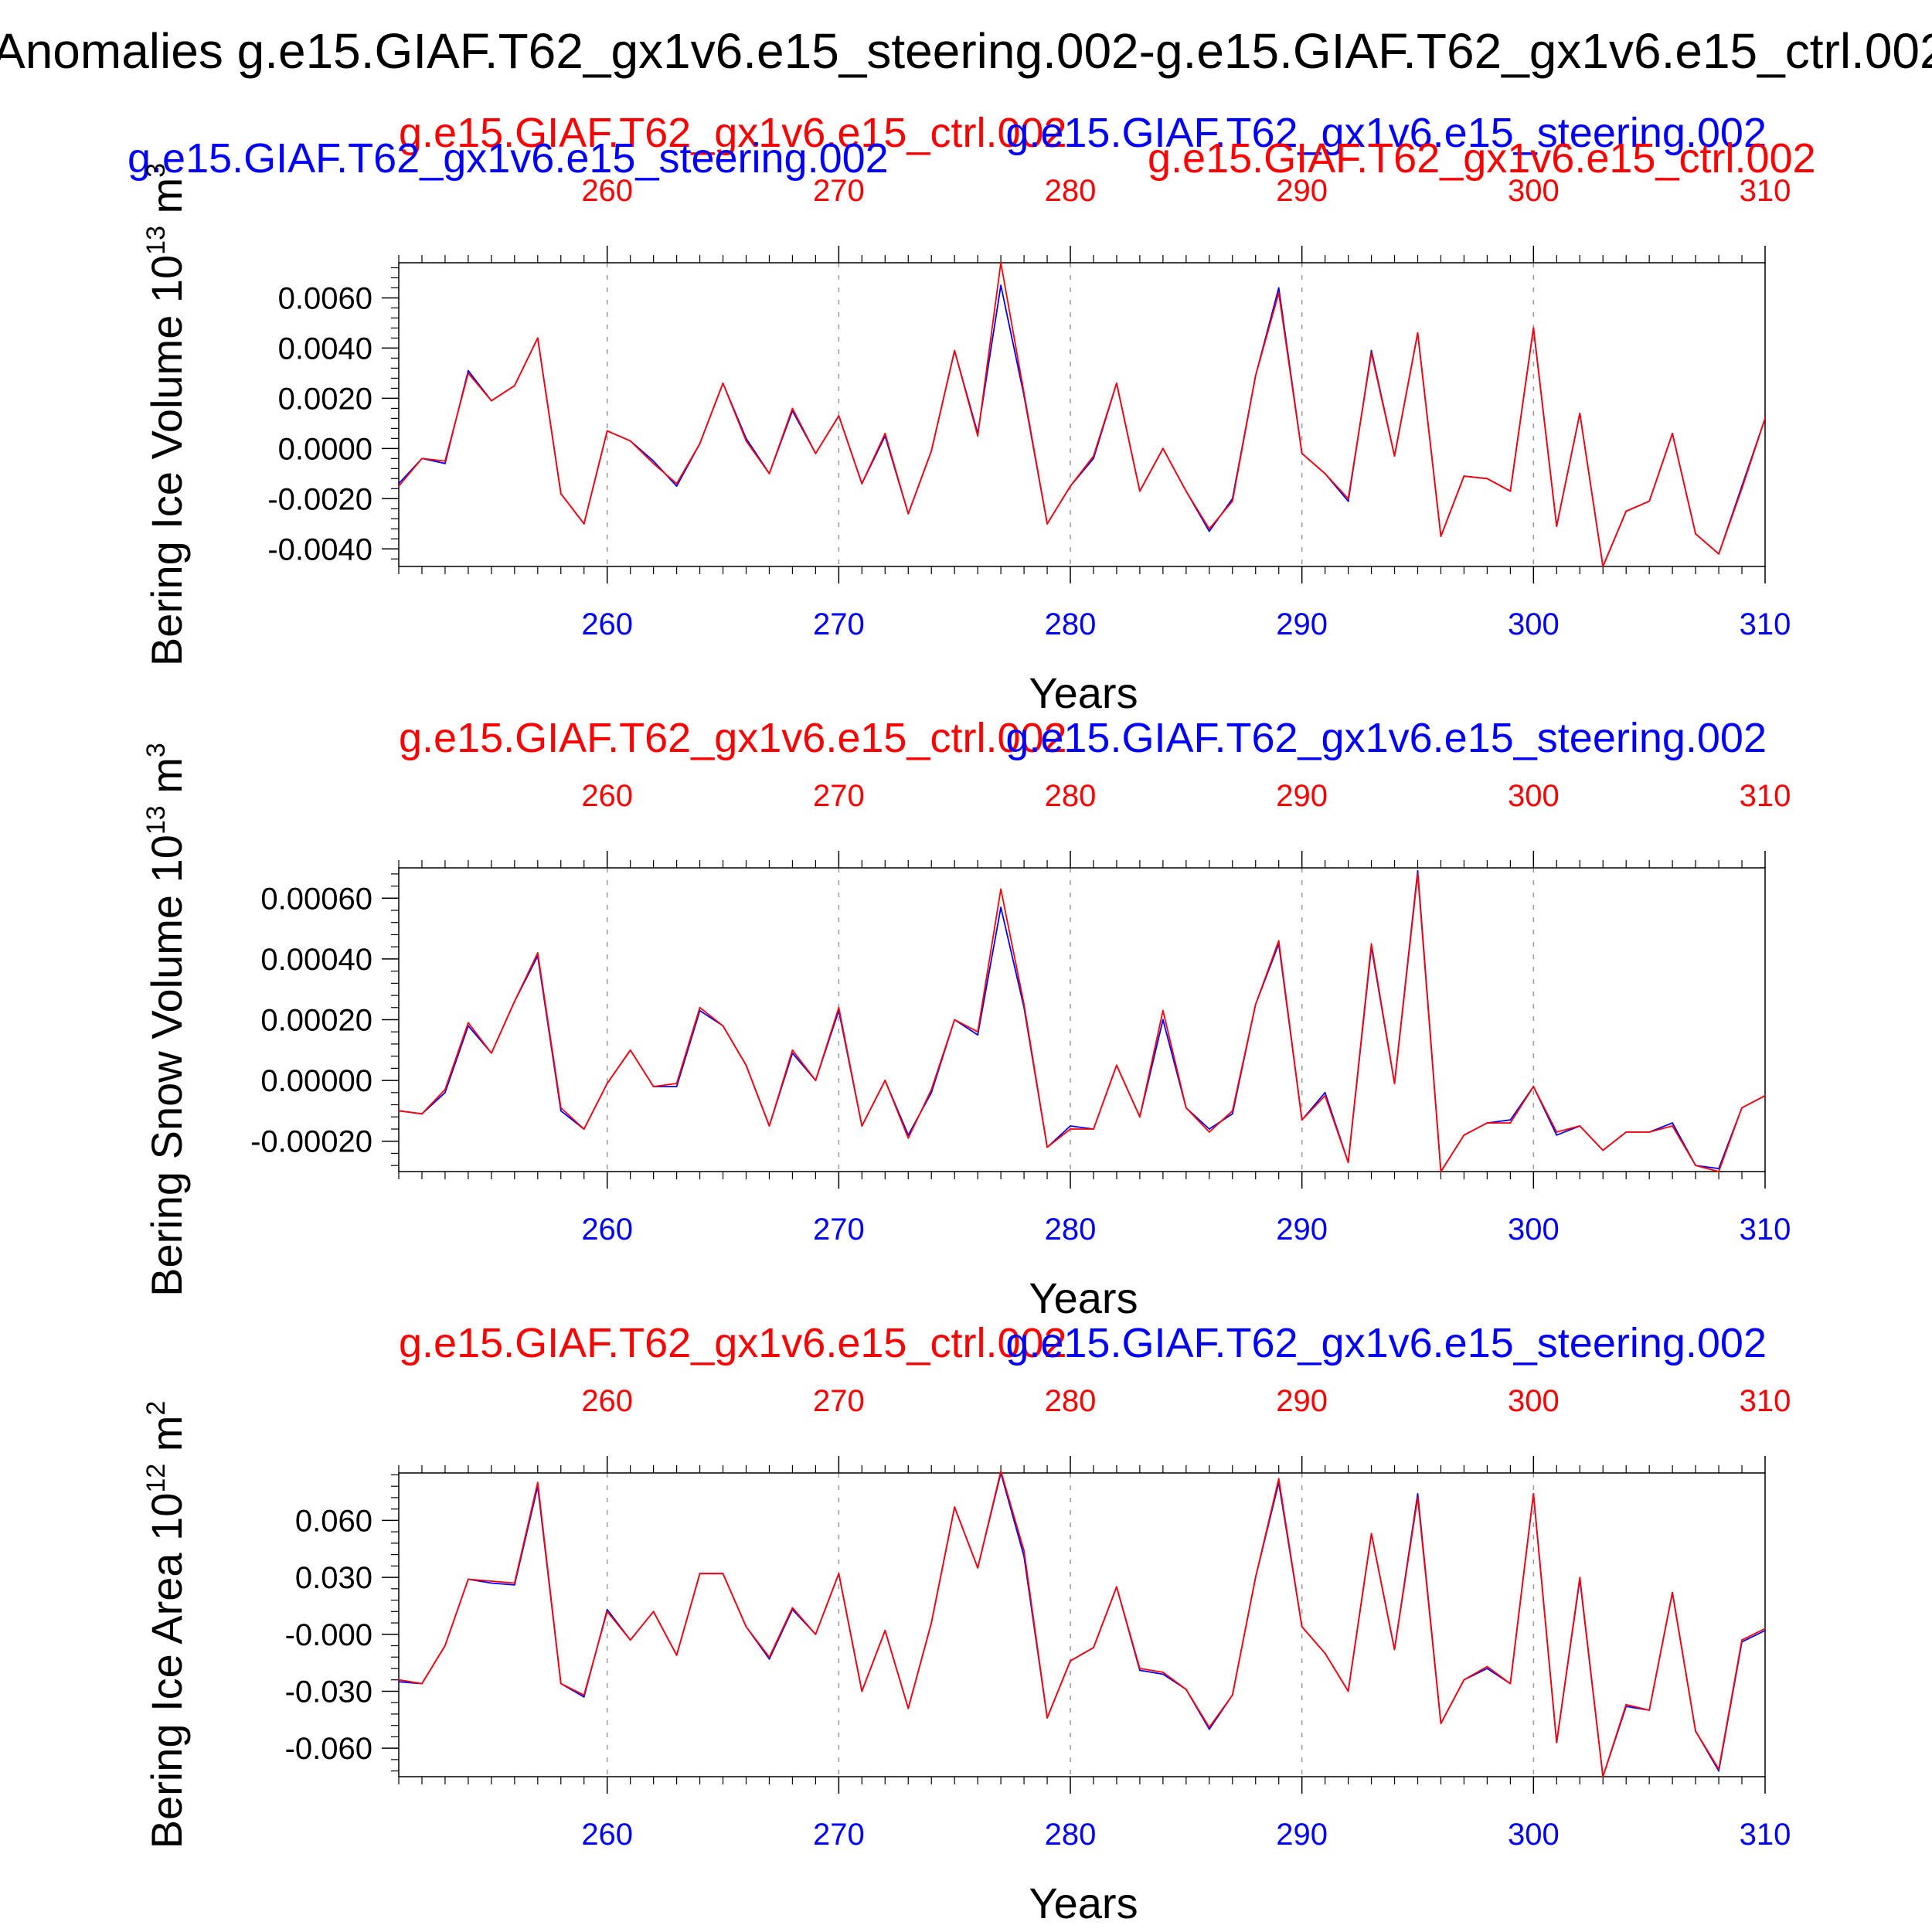  I want to click on xtick-label-bottom: 280, so click(1071, 1835).